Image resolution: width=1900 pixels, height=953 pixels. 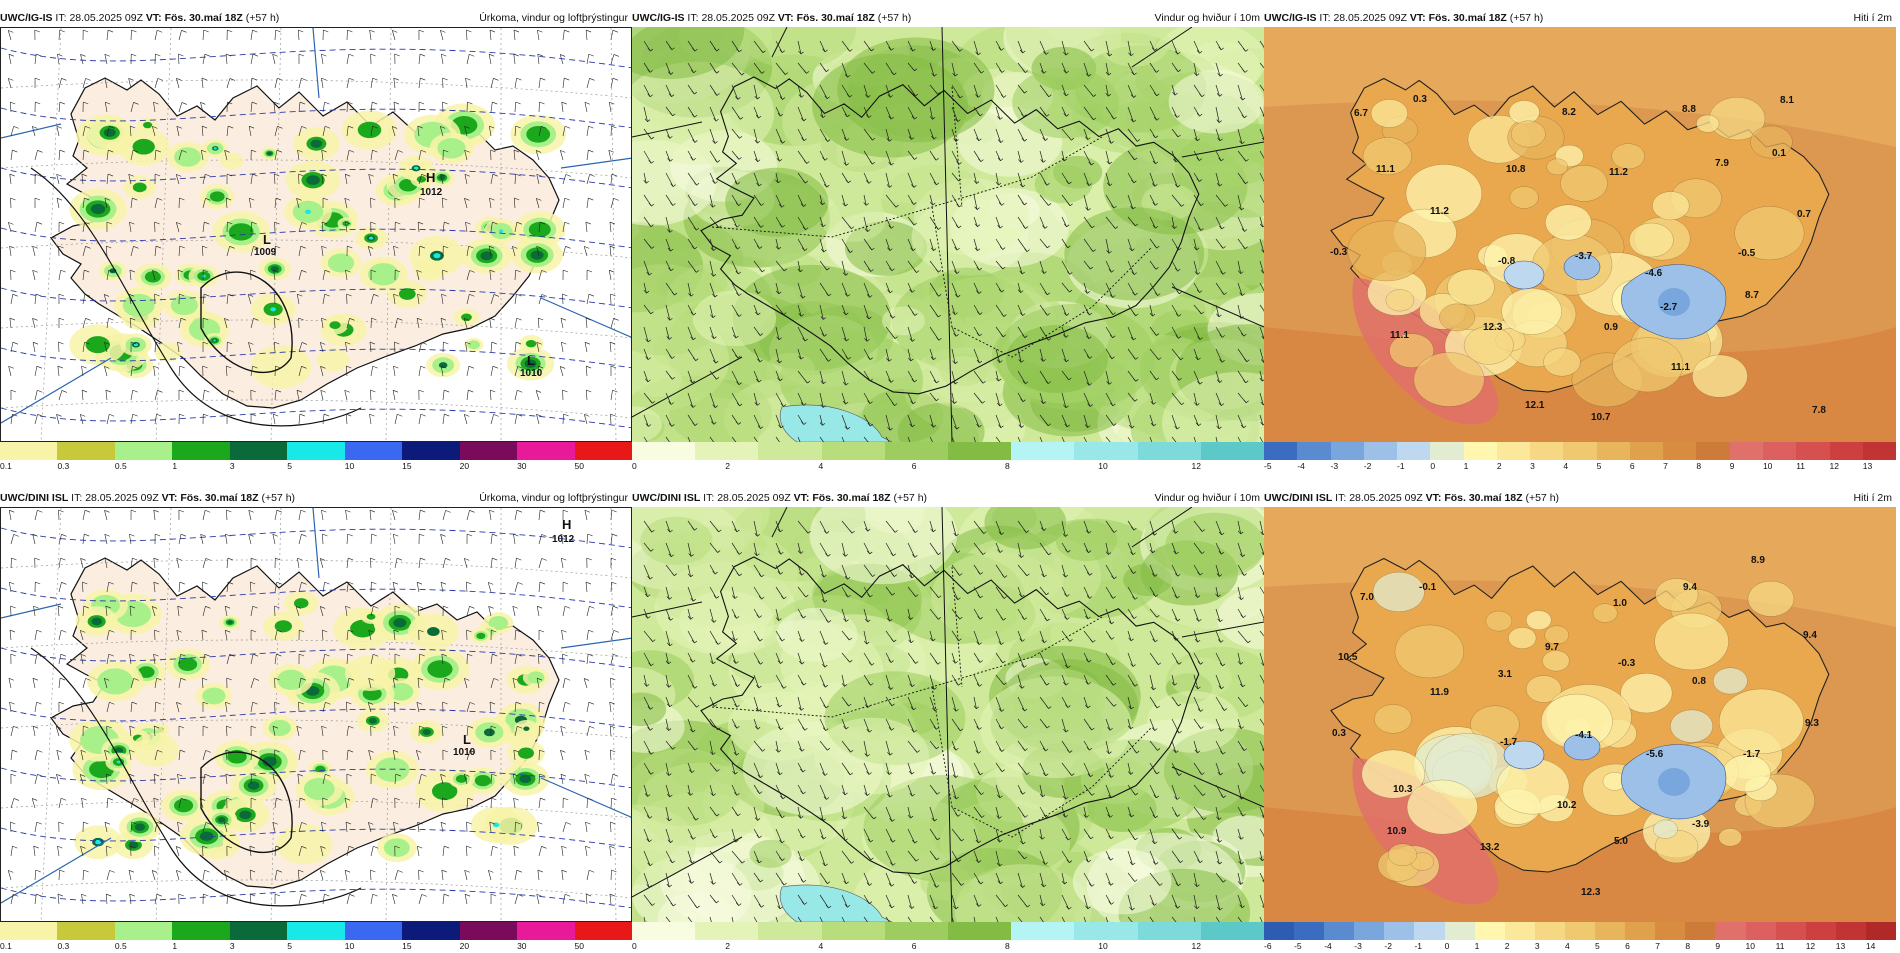 What do you see at coordinates (634, 946) in the screenshot?
I see `color-scale-tick-label: 0` at bounding box center [634, 946].